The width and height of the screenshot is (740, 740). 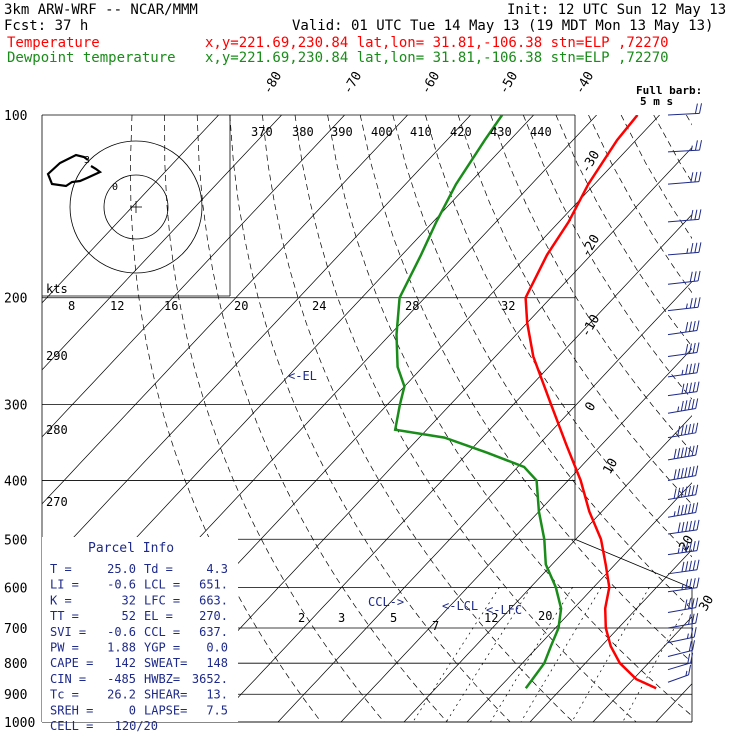 What do you see at coordinates (101, 10) in the screenshot?
I see `model-title: 3km ARW-WRF -- NCAR/MMM` at bounding box center [101, 10].